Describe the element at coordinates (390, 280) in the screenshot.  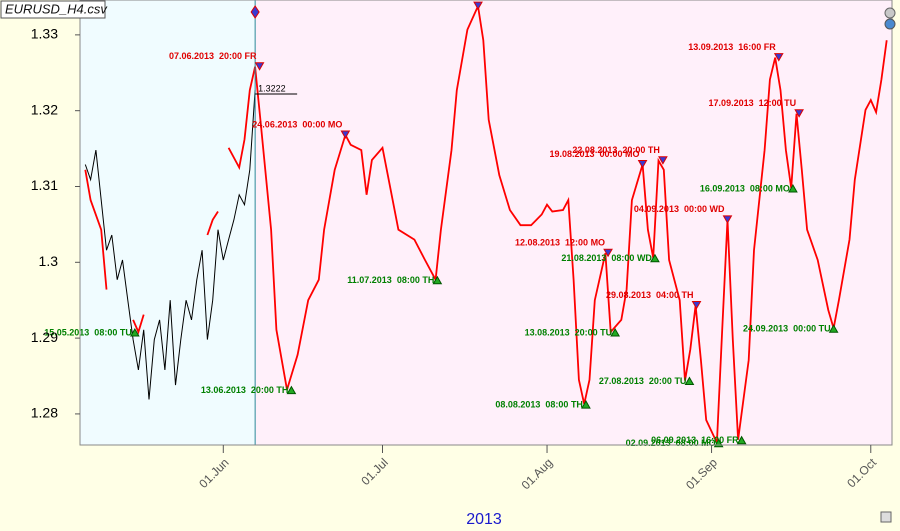
I see `trough-label: 11.07.2013 08:00 TH` at that location.